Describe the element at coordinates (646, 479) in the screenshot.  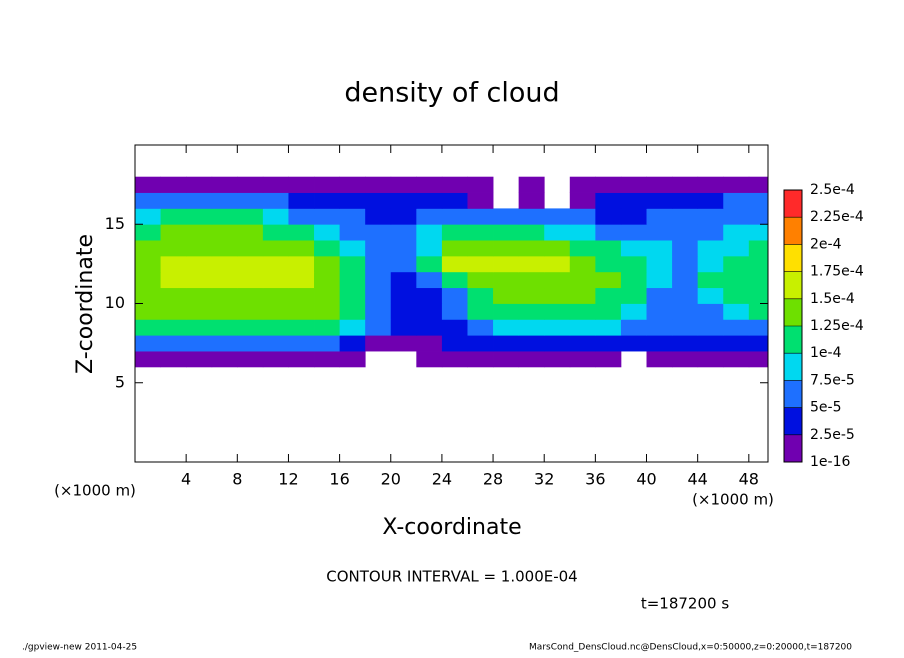
I see `x-tick-label: 40` at that location.